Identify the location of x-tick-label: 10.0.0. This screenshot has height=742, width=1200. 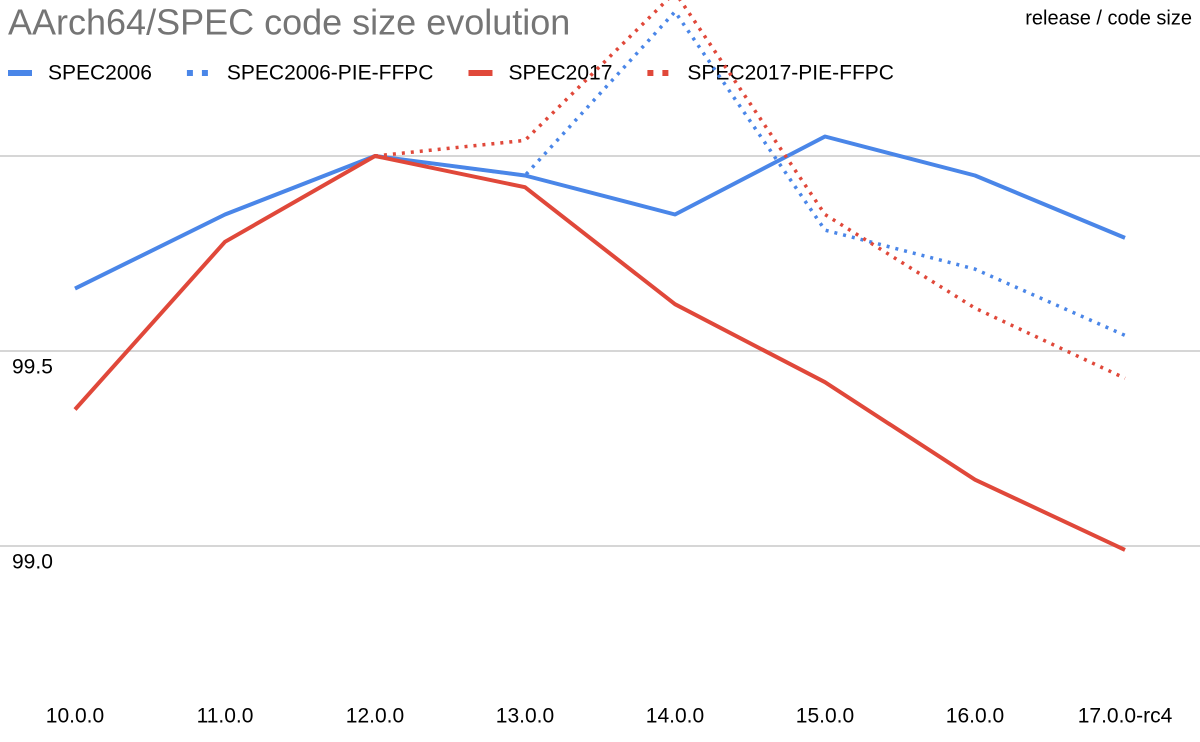
(75, 716).